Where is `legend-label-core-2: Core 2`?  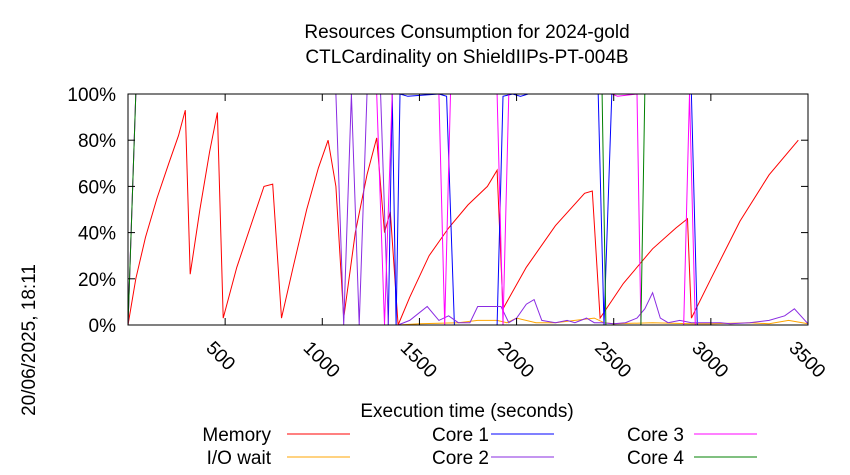 legend-label-core-2: Core 2 is located at coordinates (460, 458).